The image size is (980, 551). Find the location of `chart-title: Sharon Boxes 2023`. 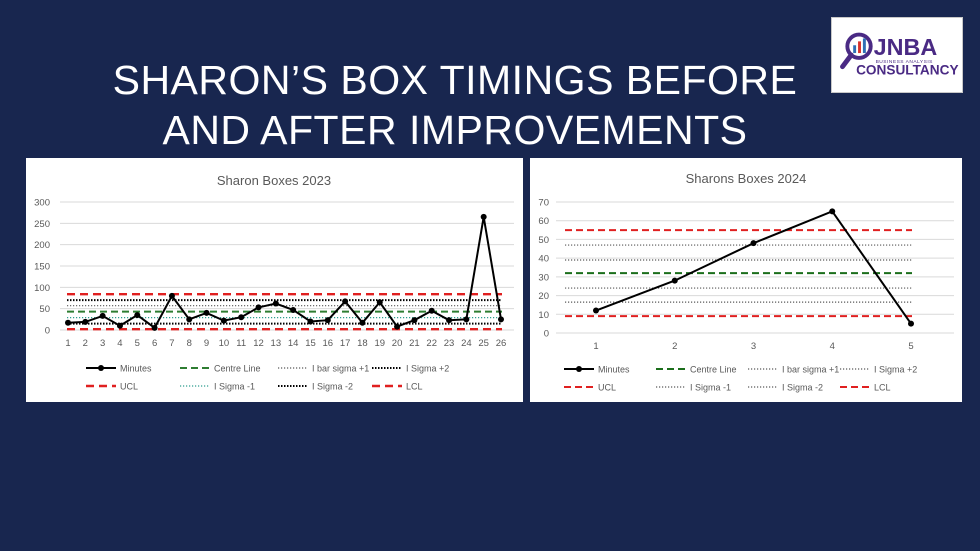

chart-title: Sharon Boxes 2023 is located at coordinates (274, 180).